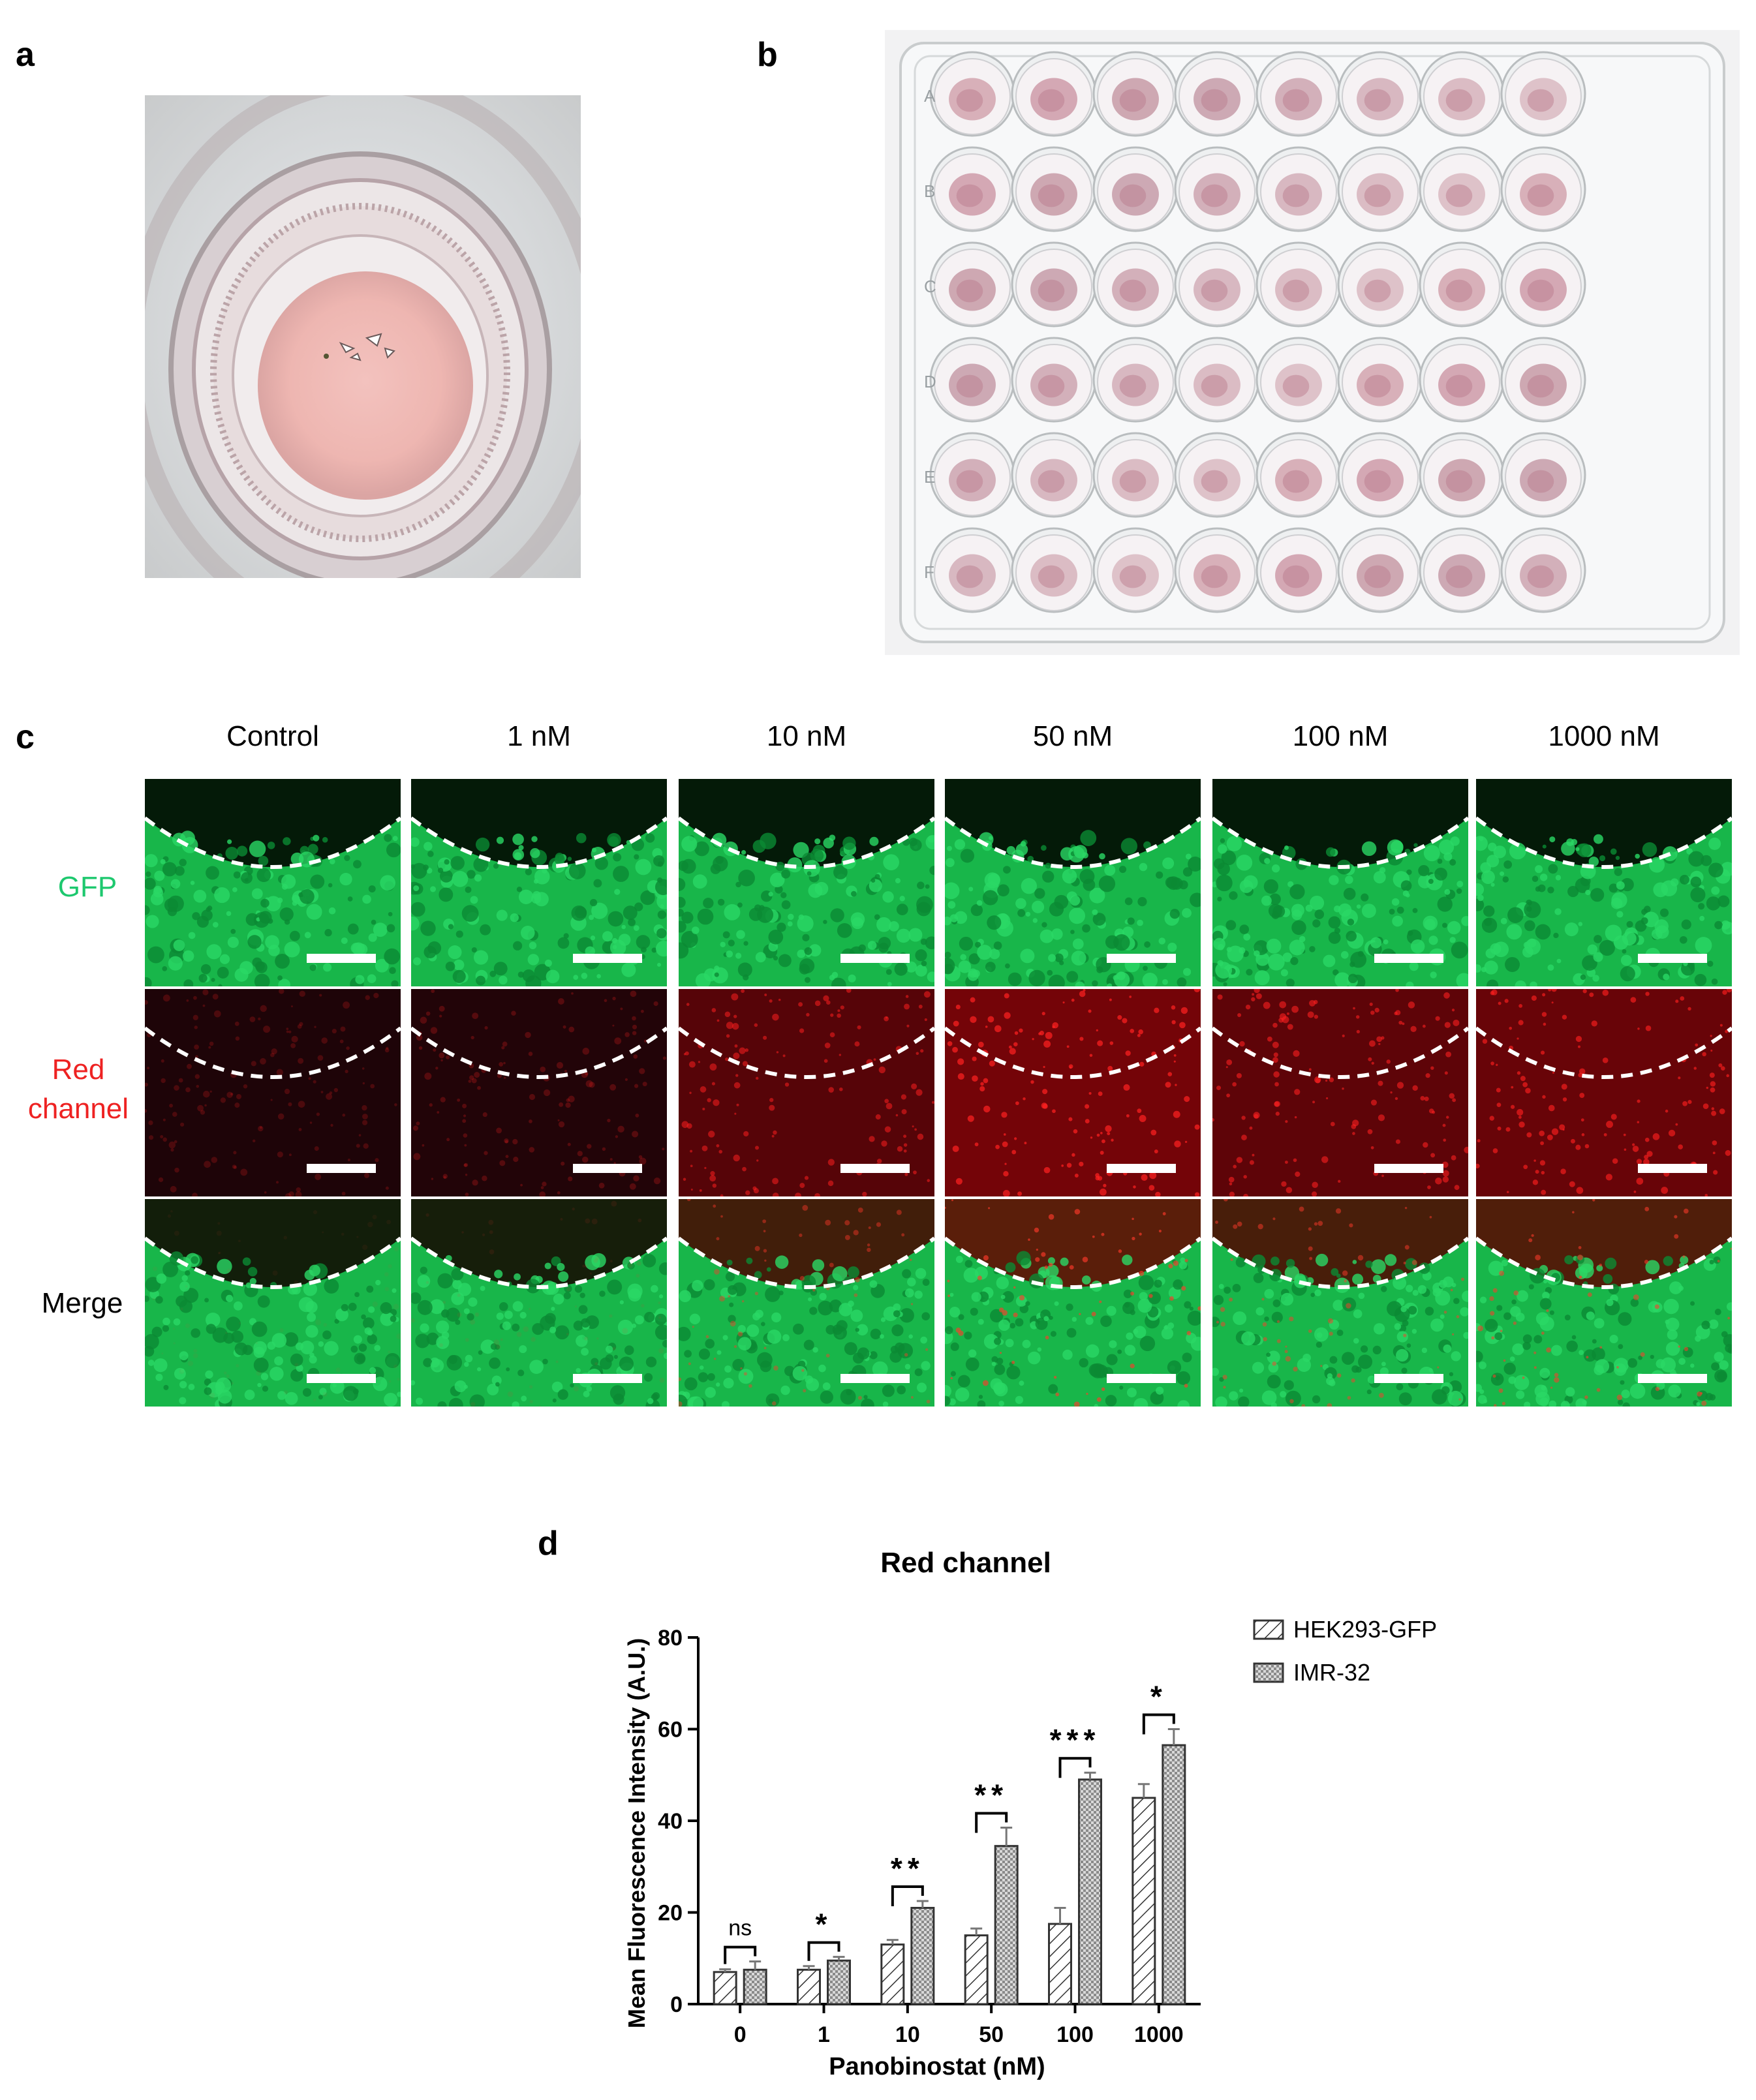  I want to click on legend-label: HEK293-GFP, so click(1365, 1629).